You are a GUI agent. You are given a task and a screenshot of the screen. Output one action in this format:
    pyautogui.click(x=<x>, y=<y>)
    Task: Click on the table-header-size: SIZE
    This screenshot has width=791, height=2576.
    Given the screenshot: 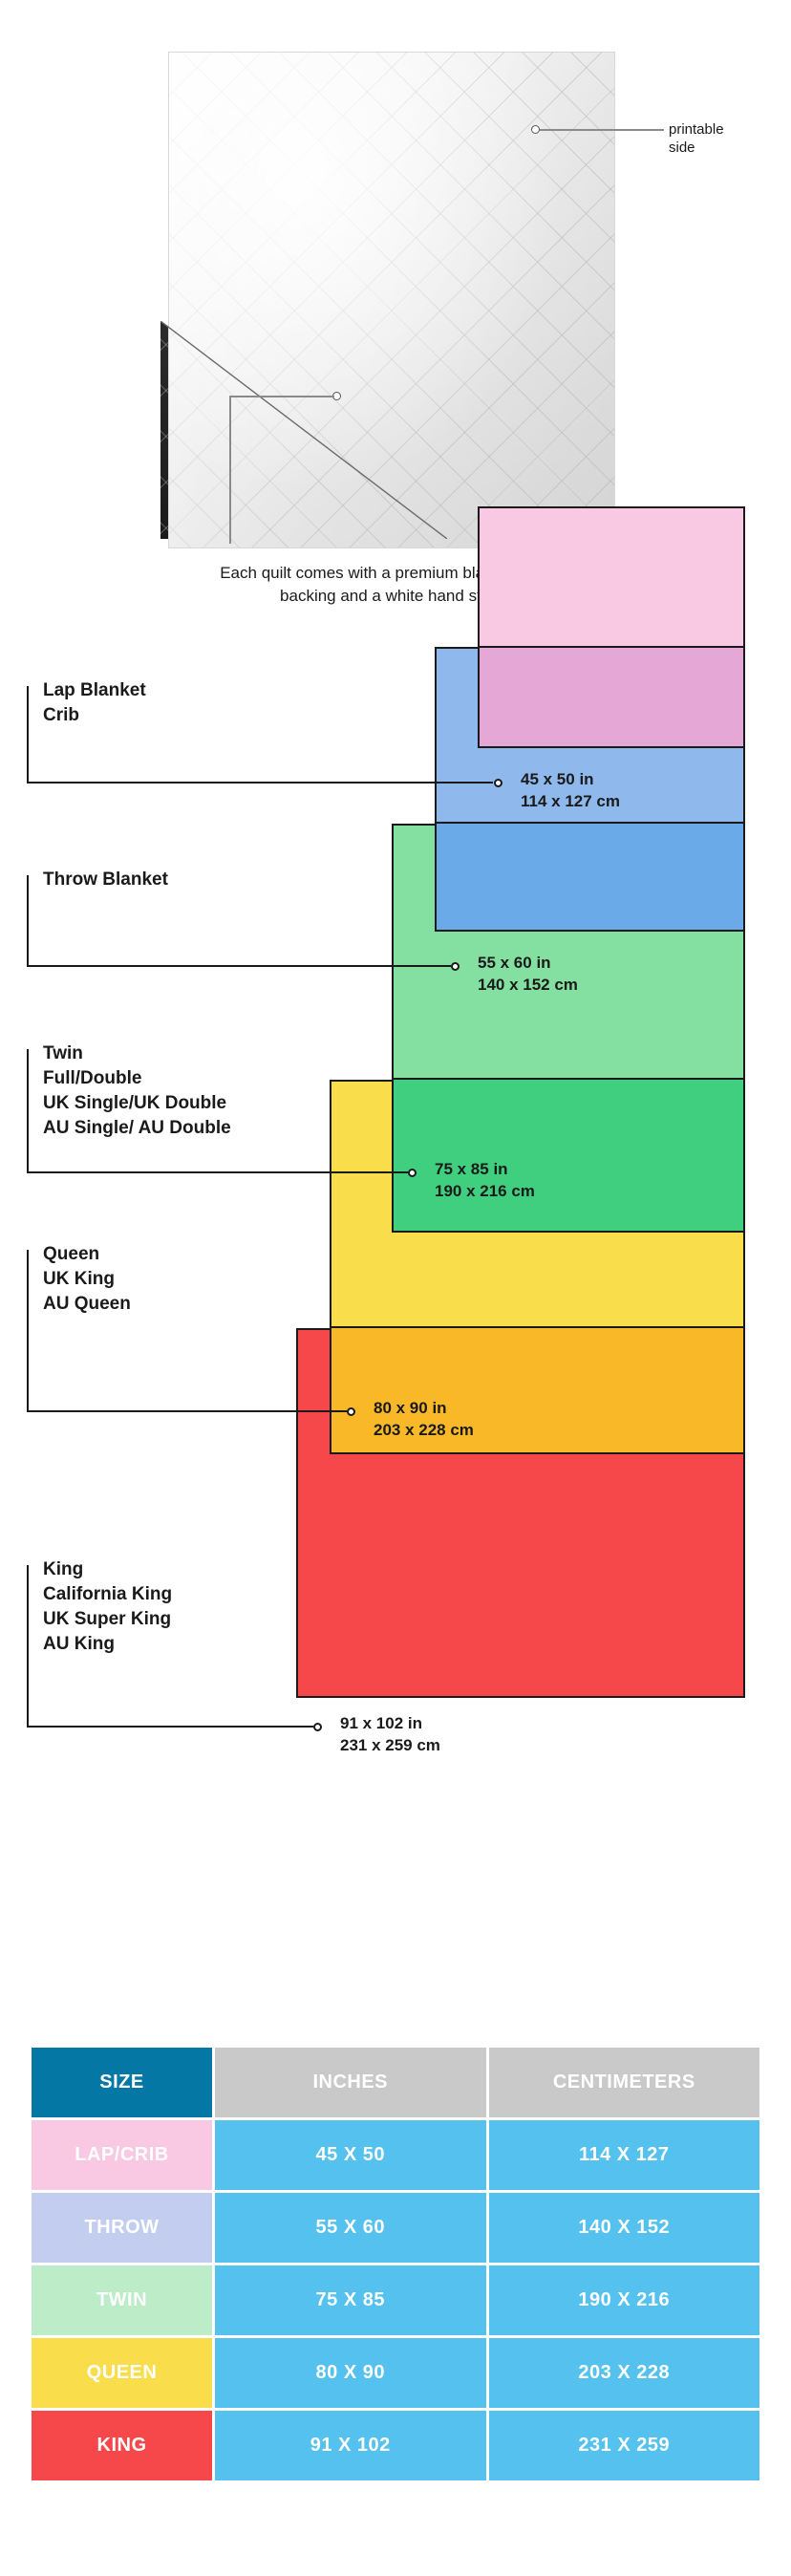 What is the action you would take?
    pyautogui.click(x=122, y=2082)
    